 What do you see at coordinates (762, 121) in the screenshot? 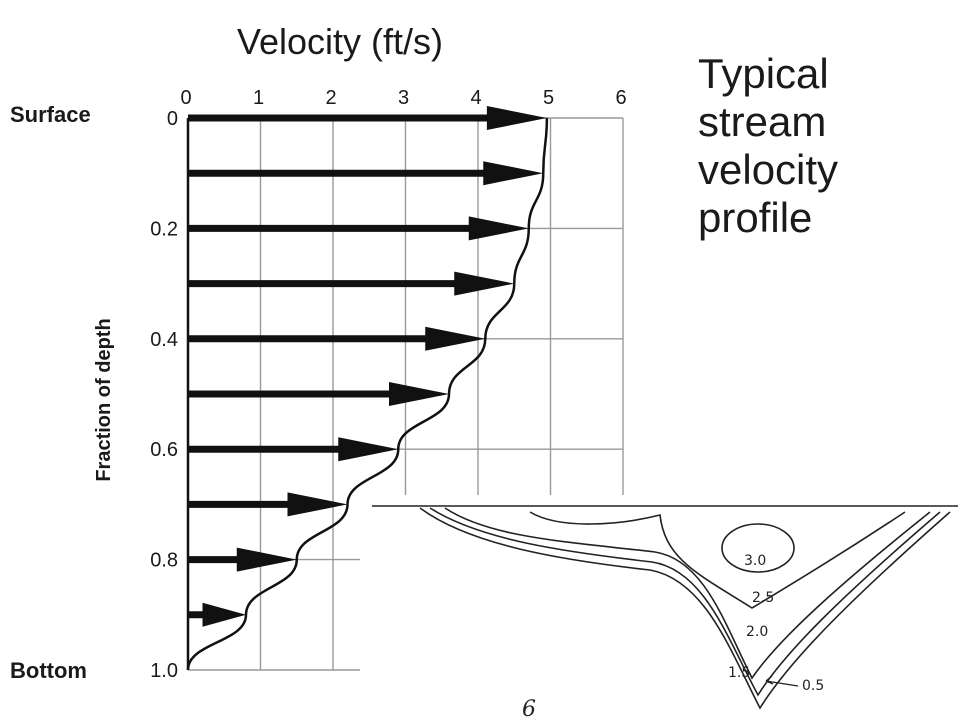
I see `caption-line: stream` at bounding box center [762, 121].